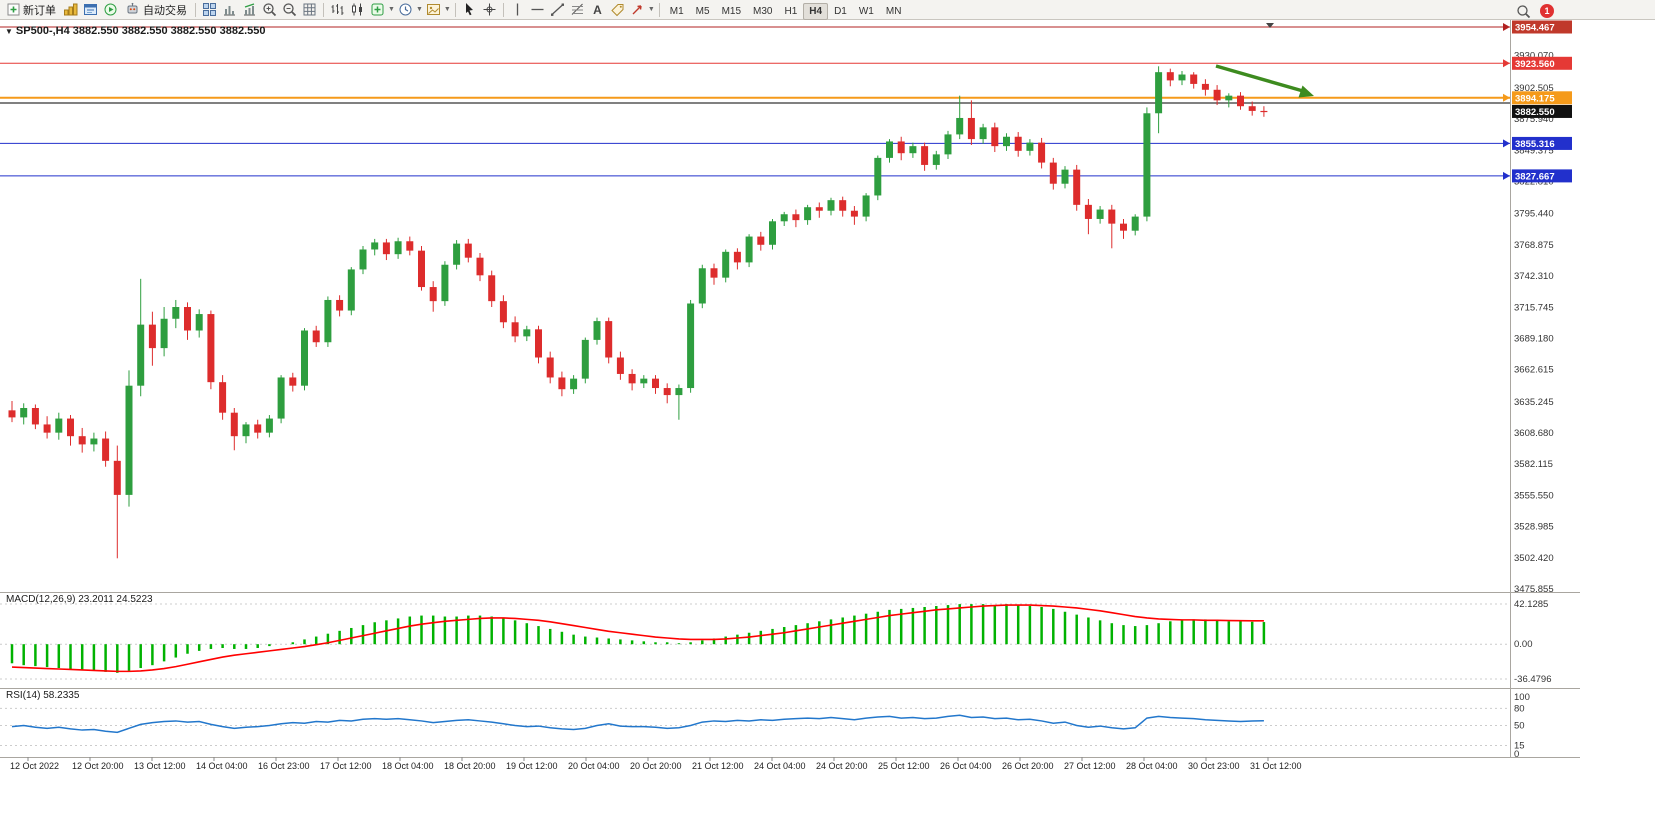 Image resolution: width=1655 pixels, height=823 pixels. Describe the element at coordinates (1533, 464) in the screenshot. I see `price-axis-label: 3582.115` at that location.